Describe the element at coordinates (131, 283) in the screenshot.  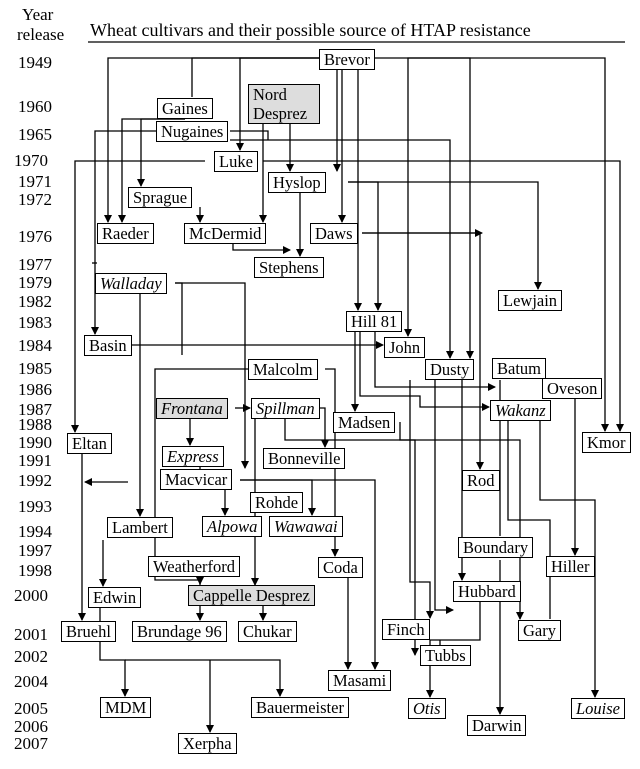
I see `node-walladay: Walladay` at that location.